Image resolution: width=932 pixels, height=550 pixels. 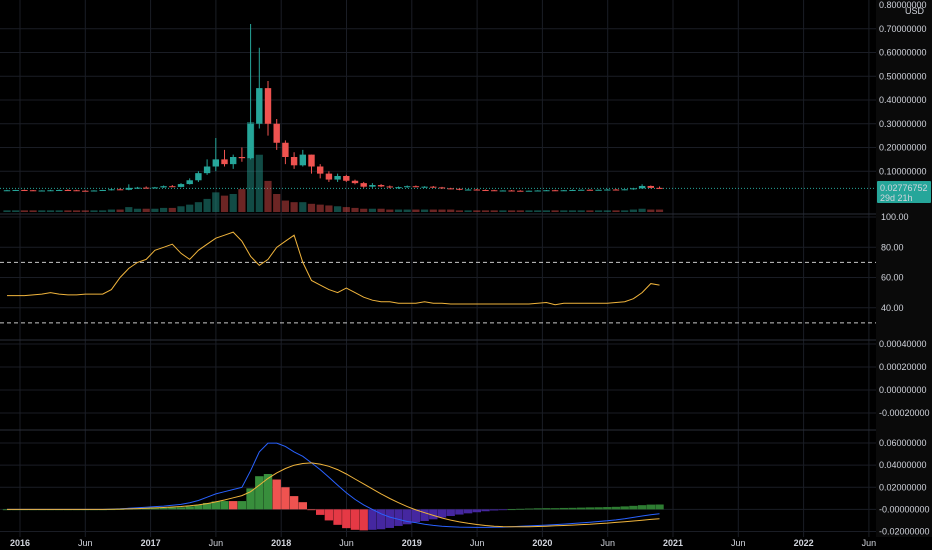 What do you see at coordinates (903, 5) in the screenshot?
I see `price-tick-label: 0.80000000` at bounding box center [903, 5].